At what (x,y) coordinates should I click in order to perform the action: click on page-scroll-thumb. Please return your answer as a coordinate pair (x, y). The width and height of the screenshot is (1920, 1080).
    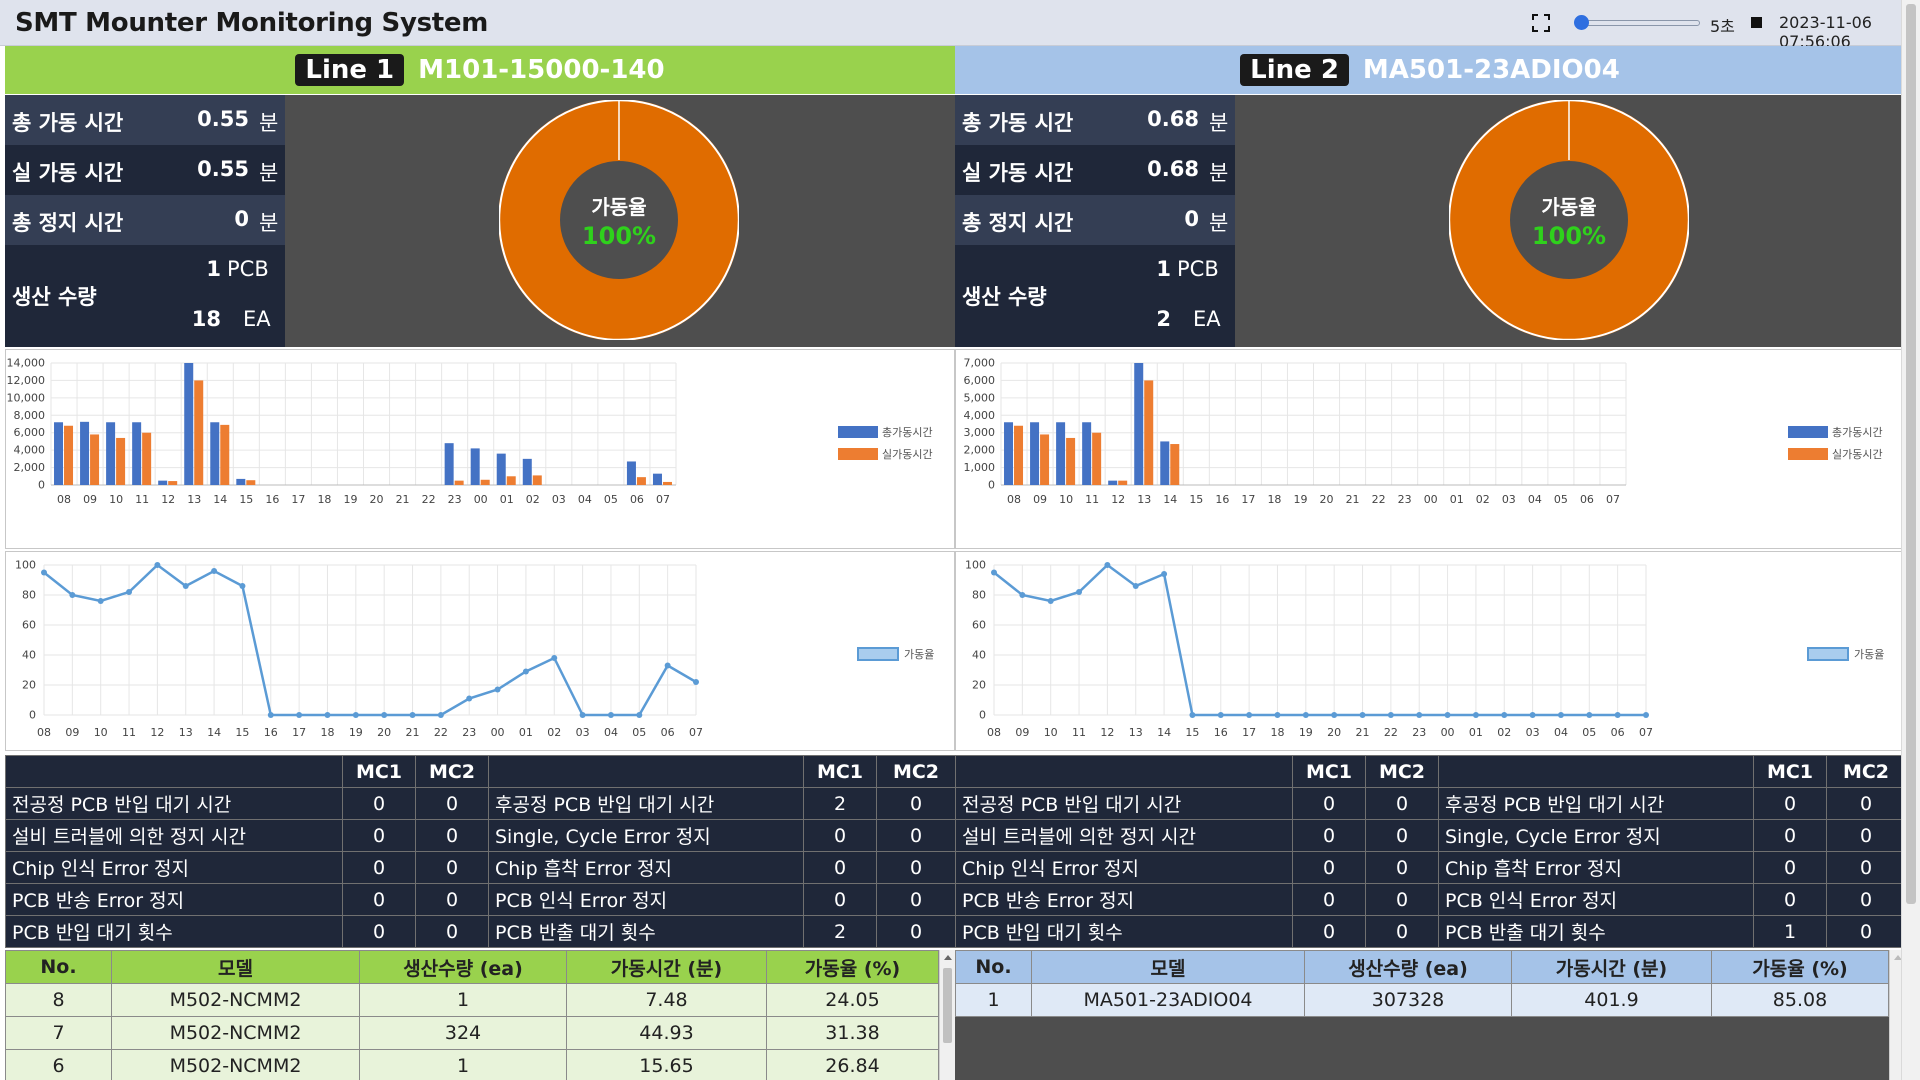
    Looking at the image, I should click on (1911, 454).